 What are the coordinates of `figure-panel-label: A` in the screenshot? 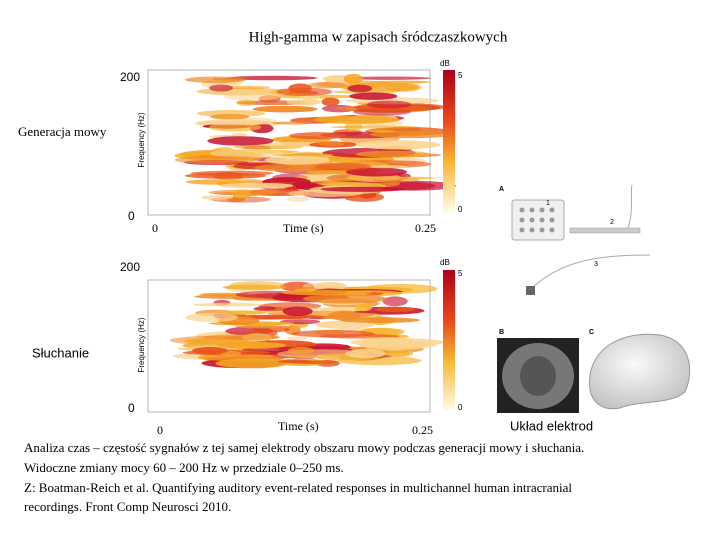 It's located at (501, 189).